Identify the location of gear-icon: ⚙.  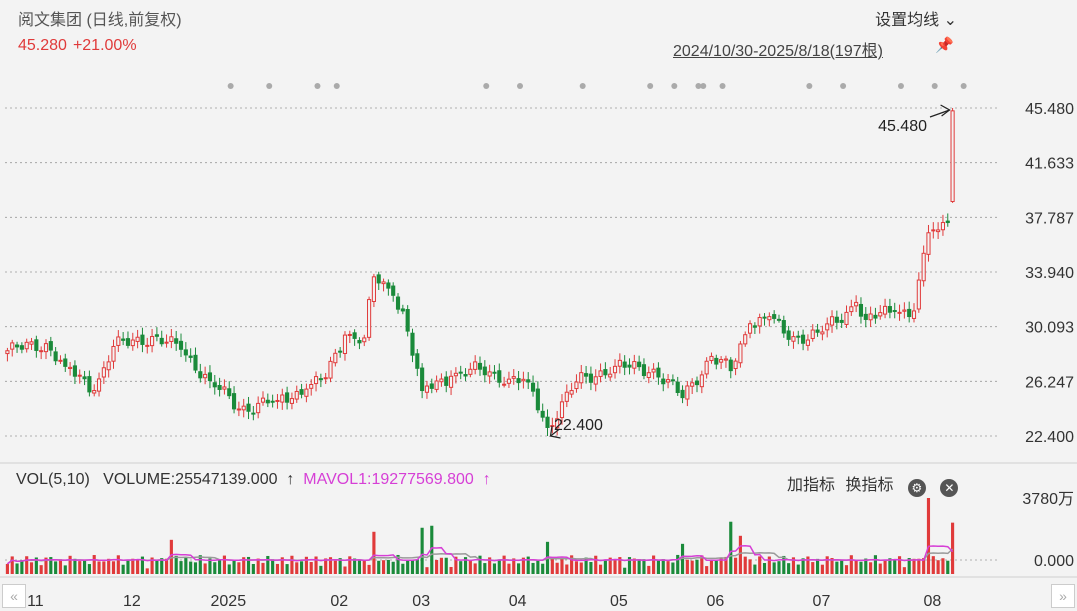
(916, 488).